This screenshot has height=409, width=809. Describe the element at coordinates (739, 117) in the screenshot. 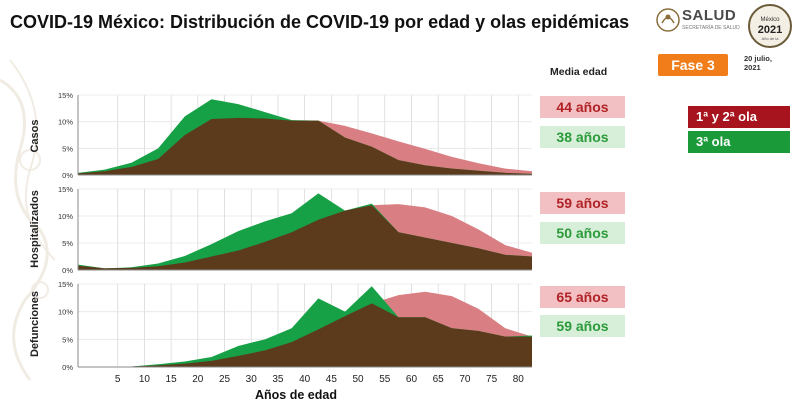

I see `legend-wave12: 1ª y 2ª ola` at that location.